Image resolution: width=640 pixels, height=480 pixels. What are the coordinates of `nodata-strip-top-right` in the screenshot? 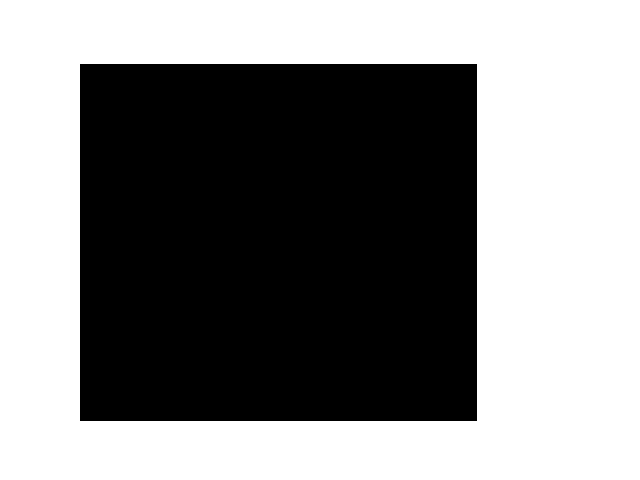 It's located at (411, 65).